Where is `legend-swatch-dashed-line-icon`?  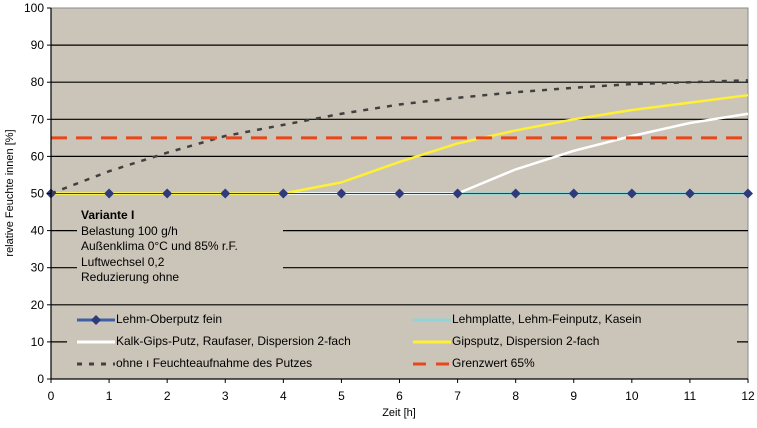
legend-swatch-dashed-line-icon is located at coordinates (432, 364).